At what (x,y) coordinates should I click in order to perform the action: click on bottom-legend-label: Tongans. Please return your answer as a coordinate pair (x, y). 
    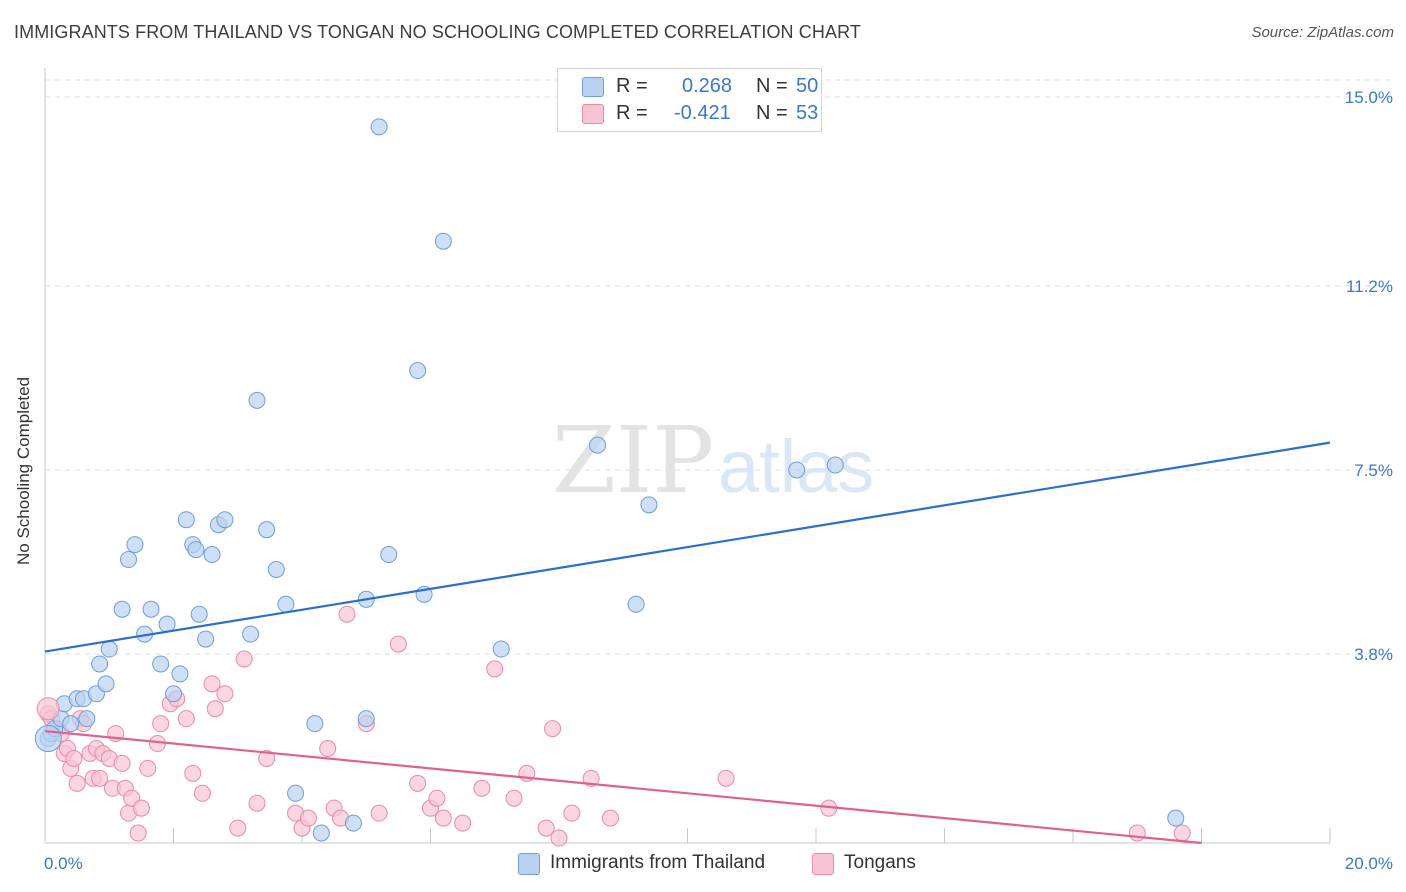
    Looking at the image, I should click on (880, 862).